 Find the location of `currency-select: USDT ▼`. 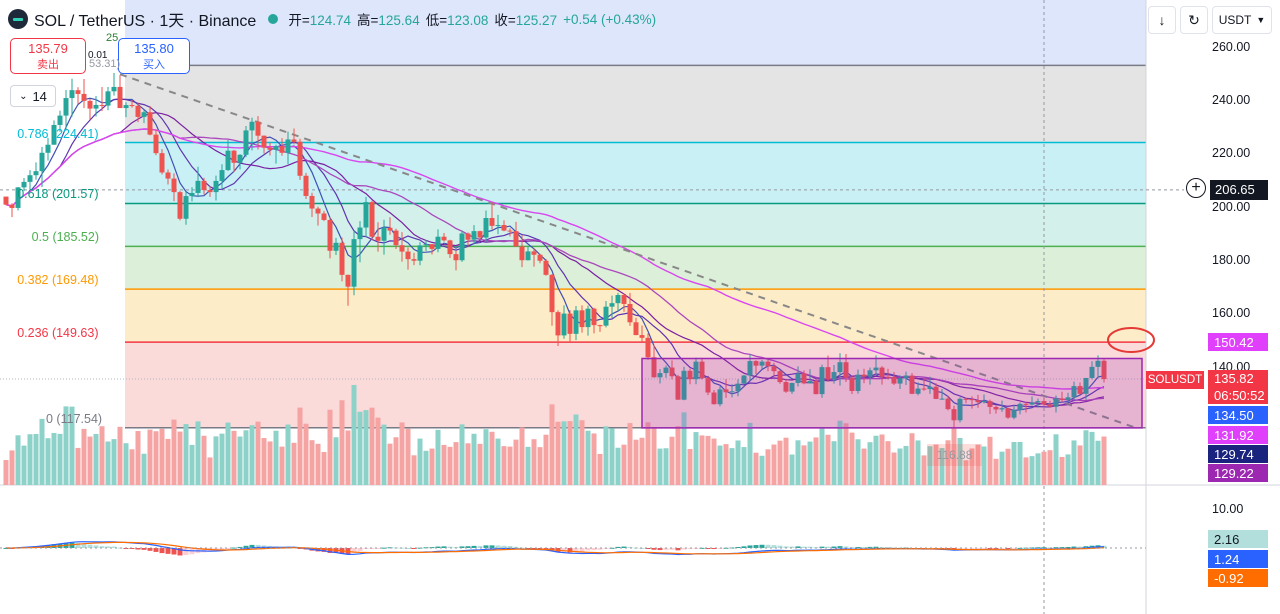

currency-select: USDT ▼ is located at coordinates (1242, 20).